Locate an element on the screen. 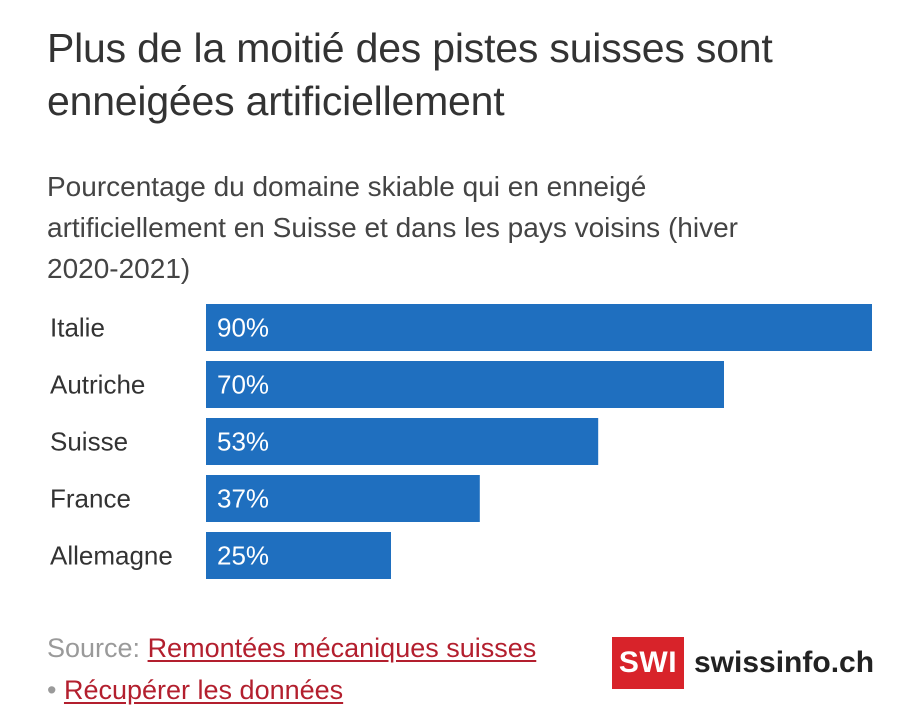 This screenshot has width=921, height=720. swissinfo-logo-text: swissinfo.ch is located at coordinates (784, 662).